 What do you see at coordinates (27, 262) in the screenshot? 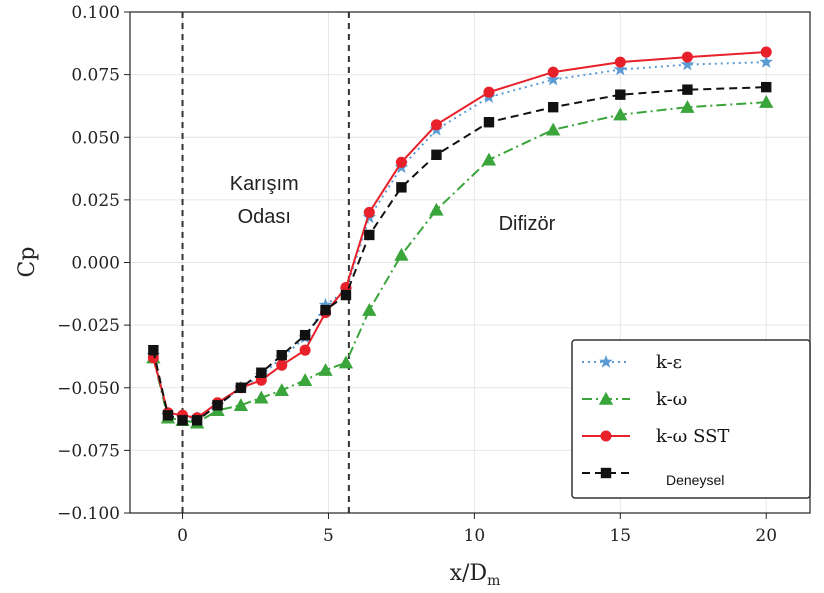
I see `y-axis-label: Cp` at bounding box center [27, 262].